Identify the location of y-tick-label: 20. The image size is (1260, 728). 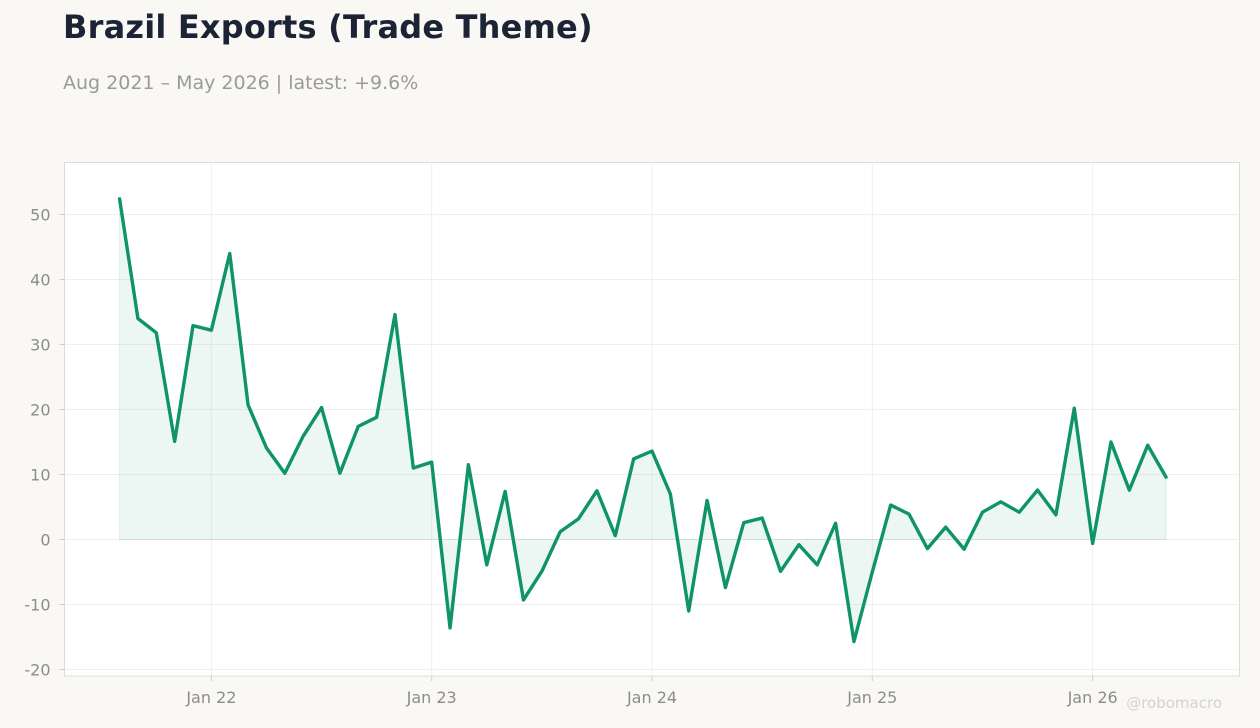
(40, 410).